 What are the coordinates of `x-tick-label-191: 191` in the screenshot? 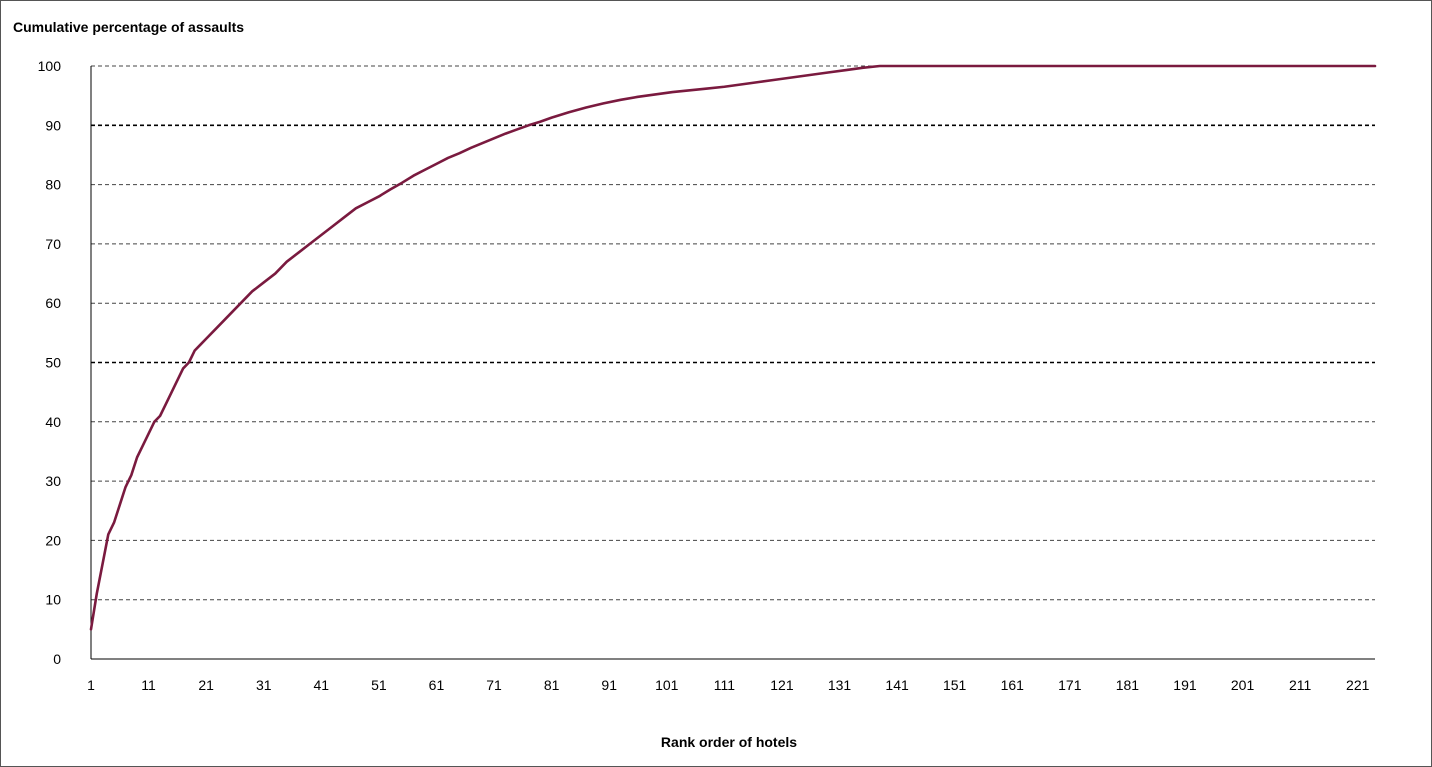 It's located at (1185, 685).